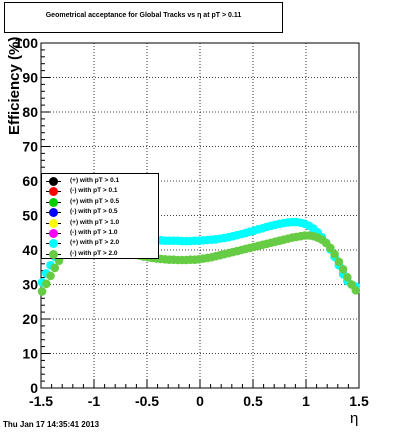 Image resolution: width=400 pixels, height=433 pixels. Describe the element at coordinates (27, 43) in the screenshot. I see `y-tick-label: 100` at that location.